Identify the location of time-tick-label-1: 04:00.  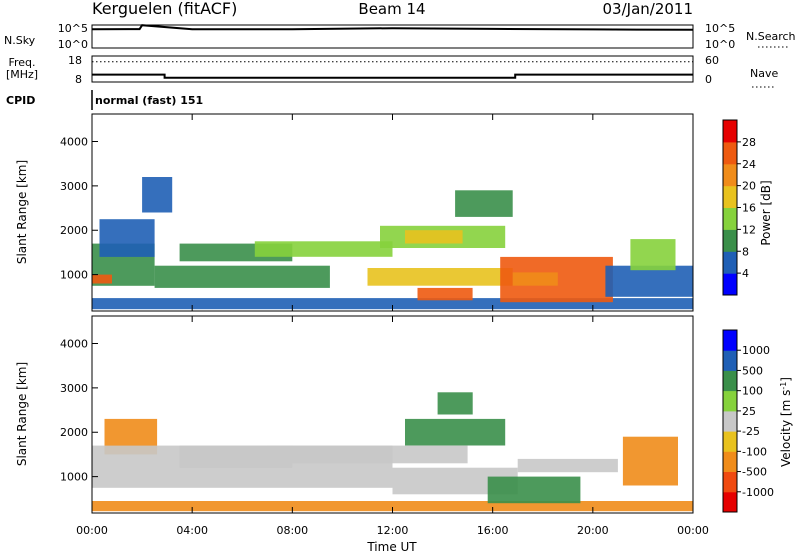
(192, 530).